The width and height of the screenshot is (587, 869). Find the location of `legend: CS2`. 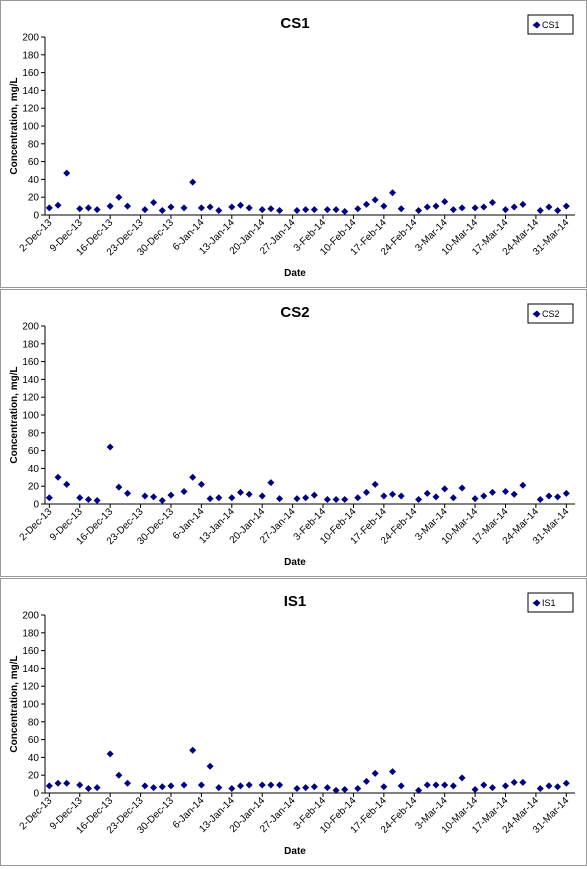

legend: CS2 is located at coordinates (550, 313).